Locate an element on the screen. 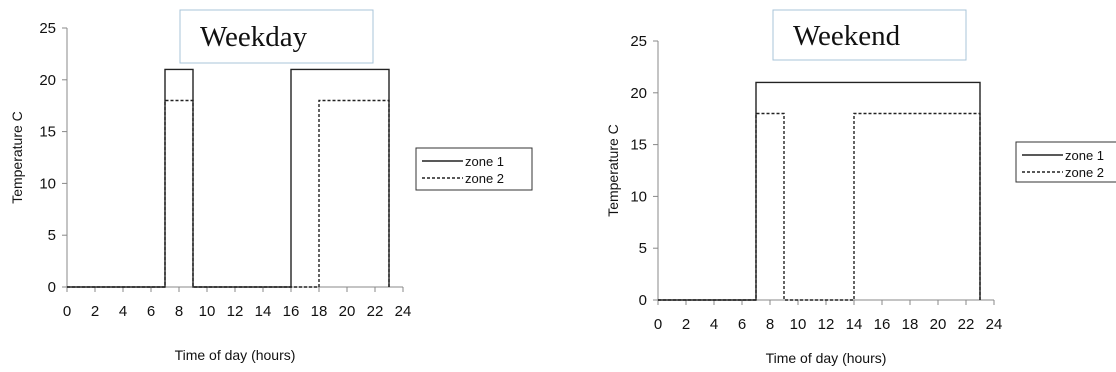 The height and width of the screenshot is (372, 1116). chart-title: Weekend is located at coordinates (847, 36).